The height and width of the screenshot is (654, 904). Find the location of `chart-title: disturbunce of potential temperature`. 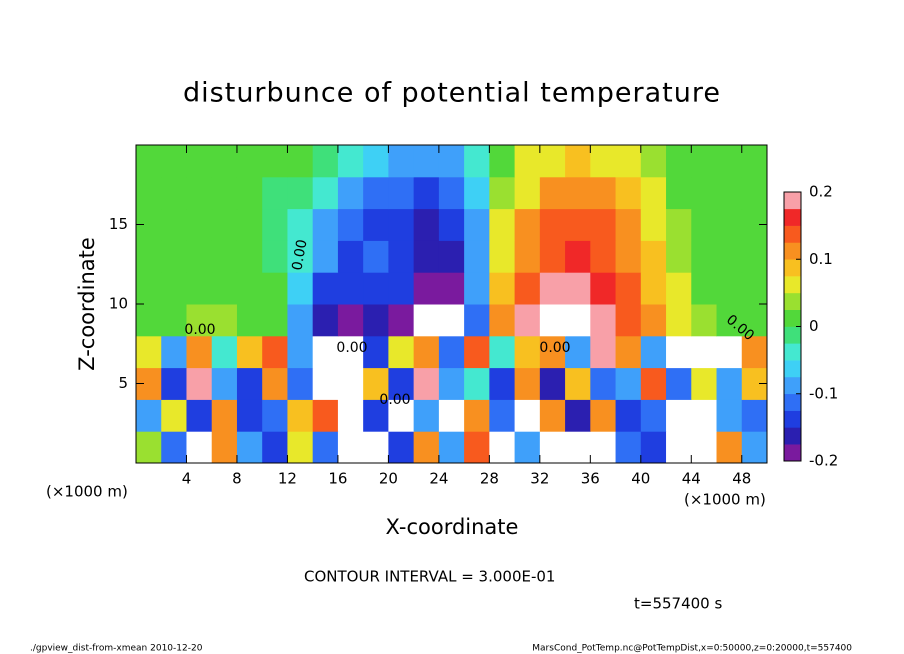

chart-title: disturbunce of potential temperature is located at coordinates (452, 93).